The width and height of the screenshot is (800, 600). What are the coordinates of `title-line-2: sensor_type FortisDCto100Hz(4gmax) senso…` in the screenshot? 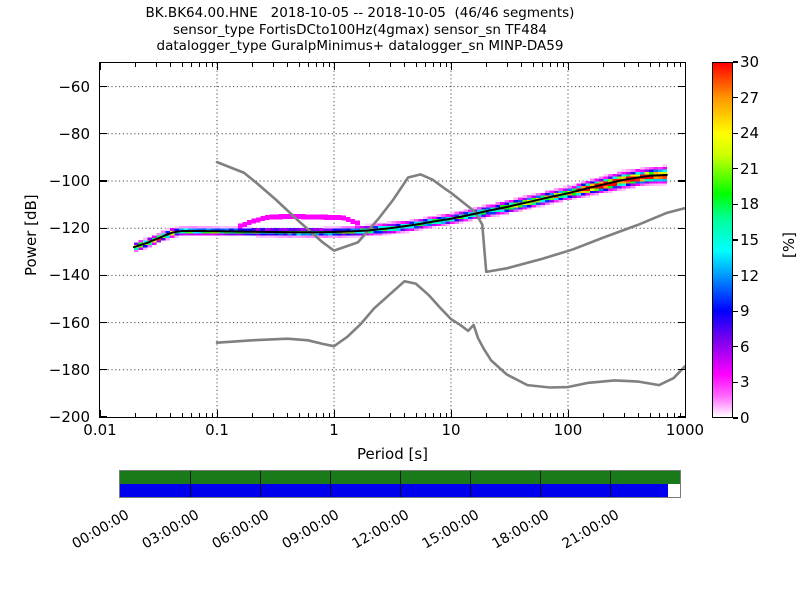 It's located at (360, 29).